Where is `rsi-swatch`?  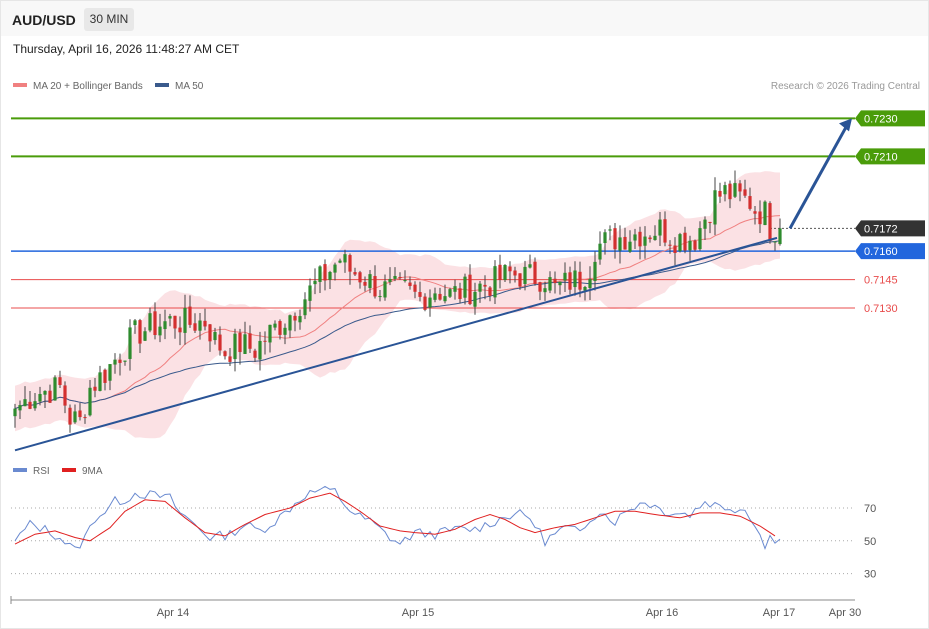
rsi-swatch is located at coordinates (20, 470).